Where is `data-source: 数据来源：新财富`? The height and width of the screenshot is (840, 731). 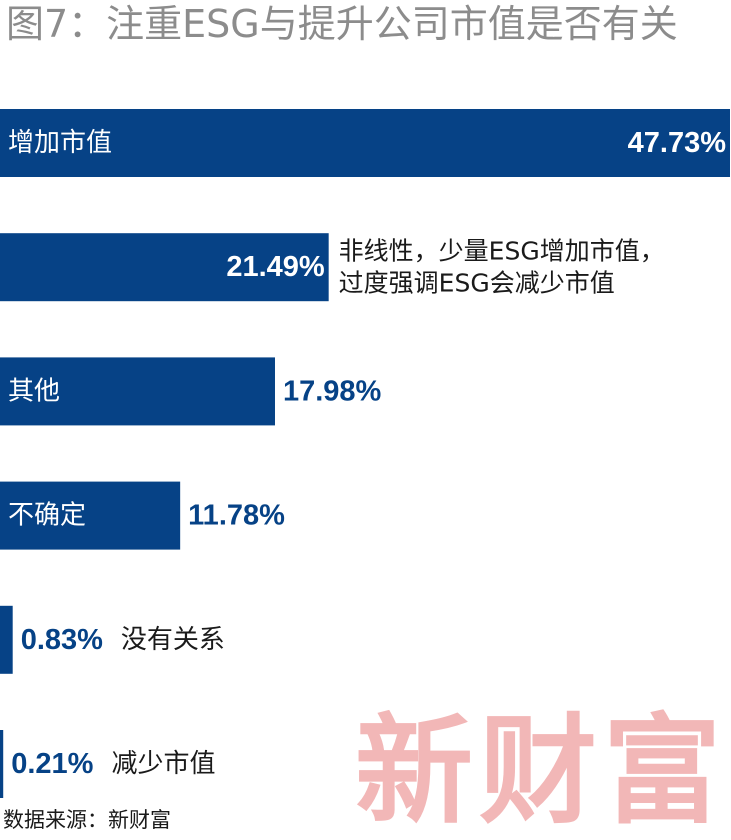
data-source: 数据来源：新财富 is located at coordinates (87, 820).